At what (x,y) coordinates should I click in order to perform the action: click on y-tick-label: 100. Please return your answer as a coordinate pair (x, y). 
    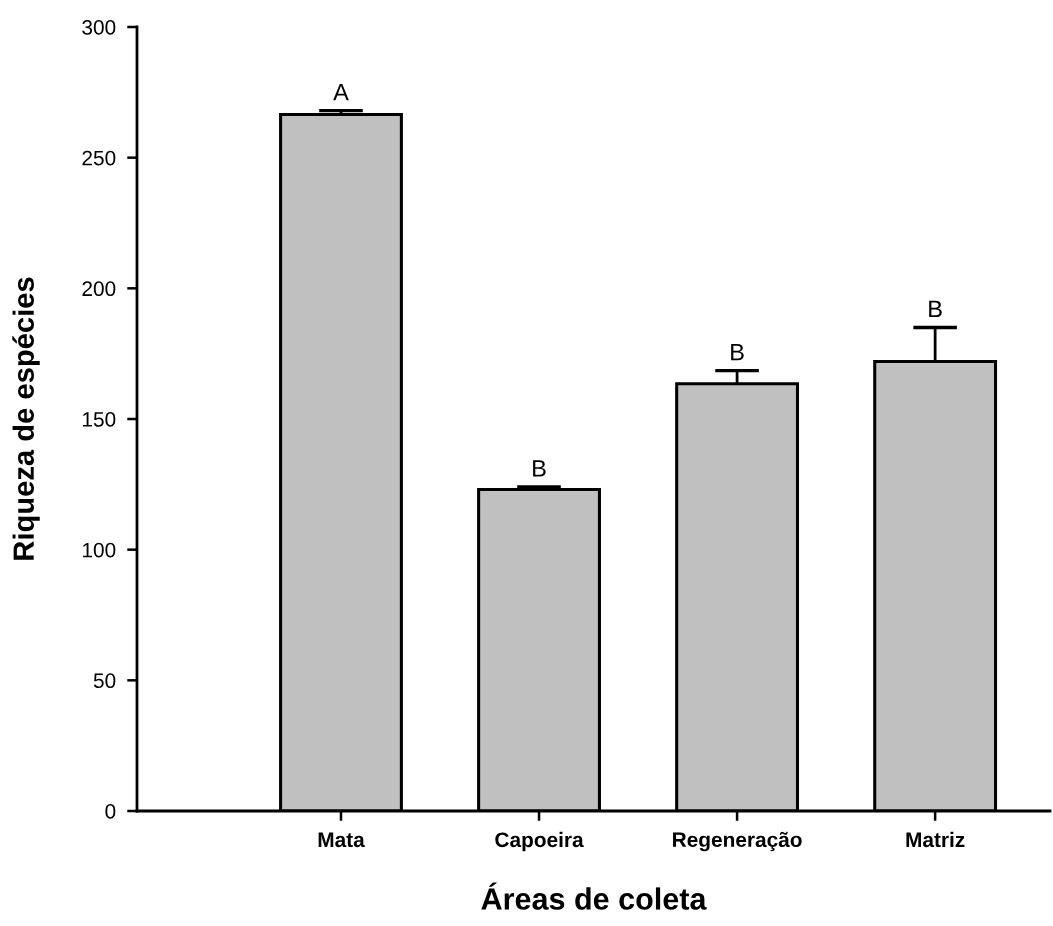
    Looking at the image, I should click on (99, 550).